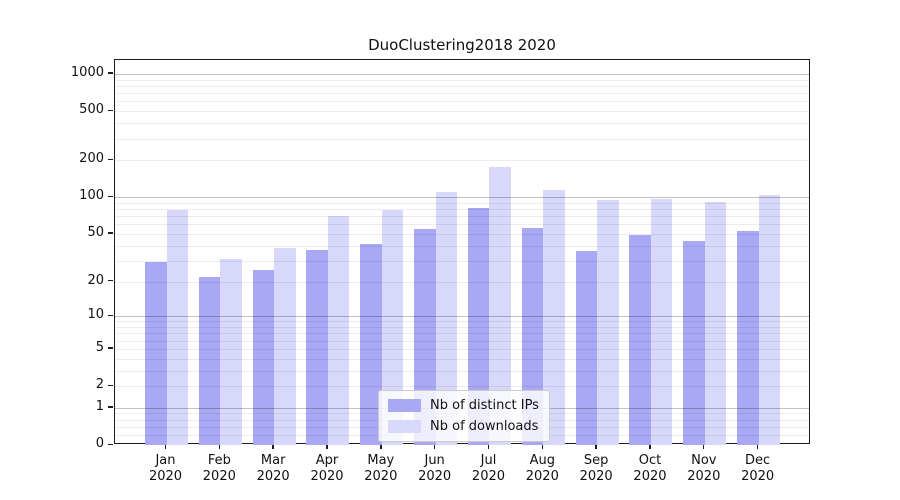 This screenshot has width=900, height=500. Describe the element at coordinates (317, 347) in the screenshot. I see `bar-distinct-ips-apr` at that location.